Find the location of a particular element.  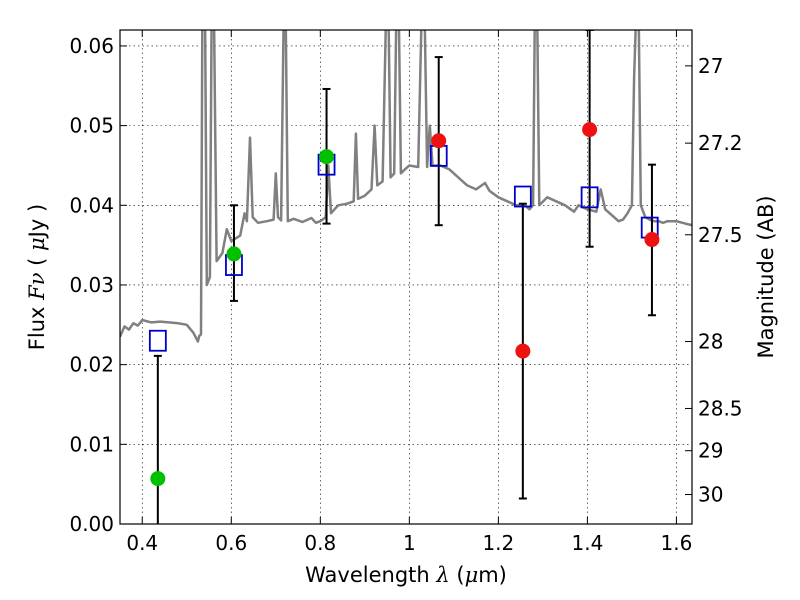

x-tick-label-3: 1 is located at coordinates (409, 543).